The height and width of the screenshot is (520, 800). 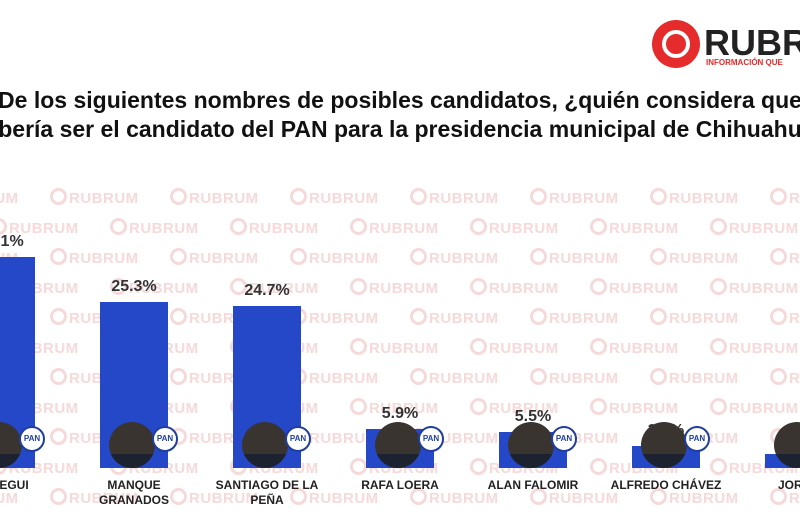 I want to click on x-tick-label: MANQUE GRANADOS, so click(x=133, y=492).